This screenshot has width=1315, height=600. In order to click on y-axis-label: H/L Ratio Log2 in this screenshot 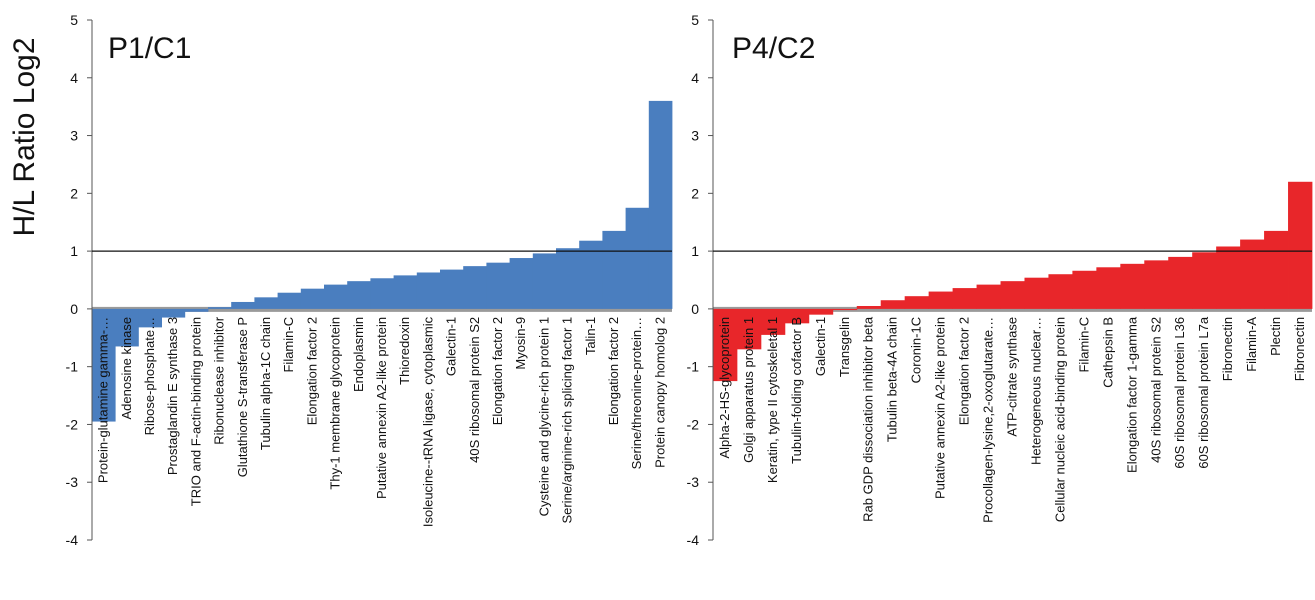, I will do `click(24, 136)`.